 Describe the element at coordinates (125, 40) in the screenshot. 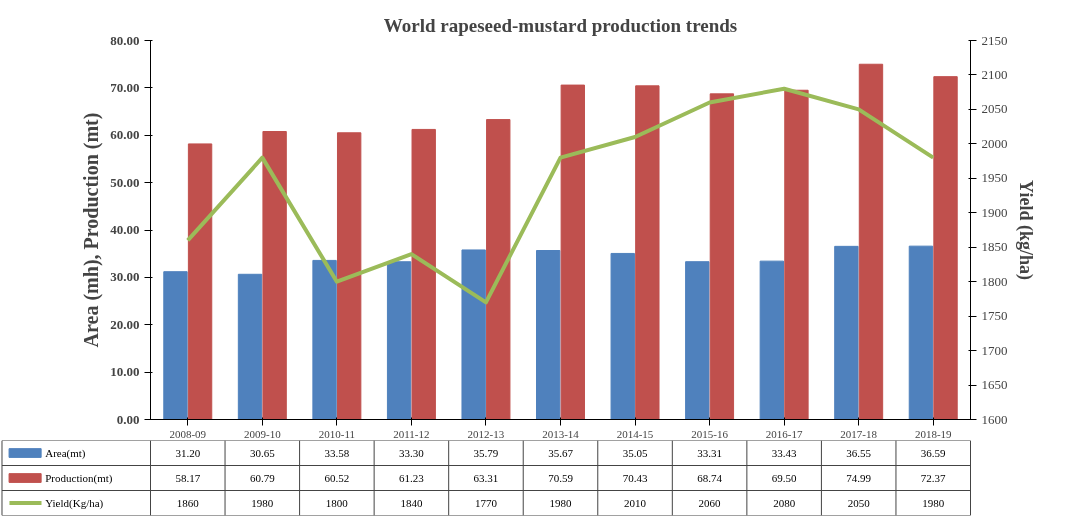

I see `y-tick-label: 80.00` at that location.